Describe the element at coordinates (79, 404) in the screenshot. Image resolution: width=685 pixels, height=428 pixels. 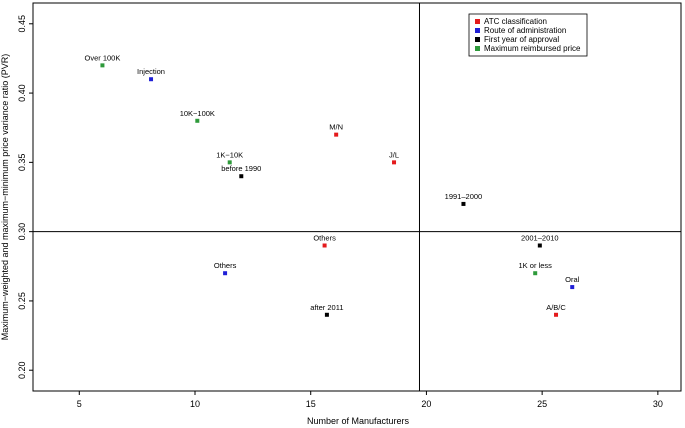
I see `x-tick-label: 5` at that location.